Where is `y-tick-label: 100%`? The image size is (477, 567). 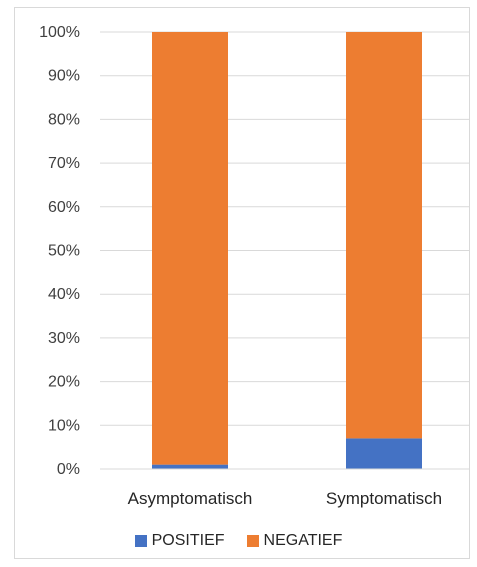 y-tick-label: 100% is located at coordinates (59, 32).